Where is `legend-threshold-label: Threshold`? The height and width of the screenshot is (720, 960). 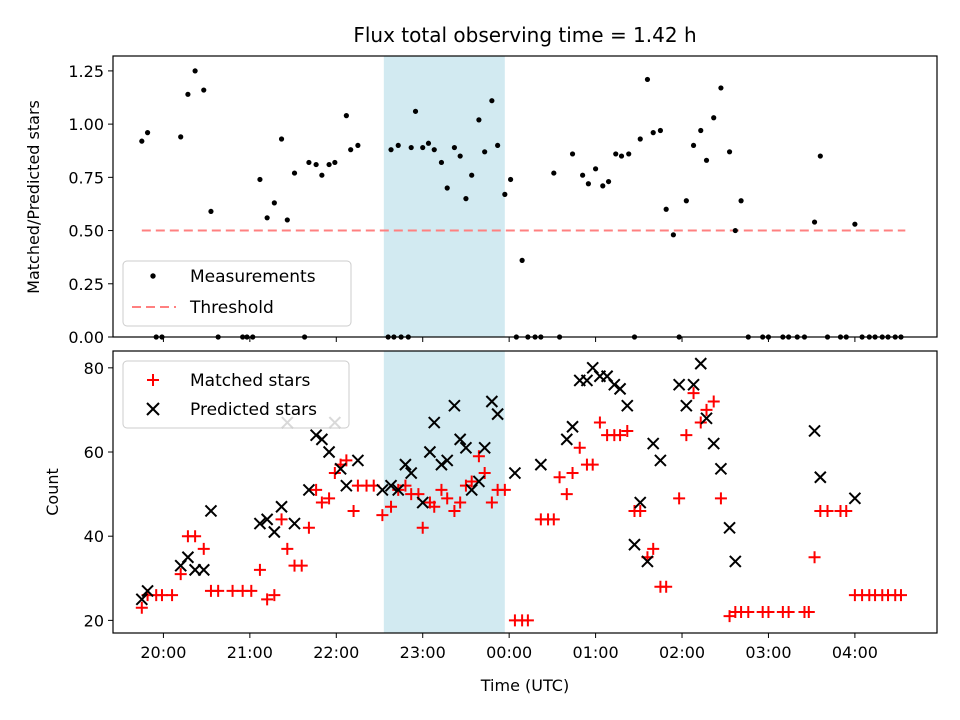
legend-threshold-label: Threshold is located at coordinates (231, 308).